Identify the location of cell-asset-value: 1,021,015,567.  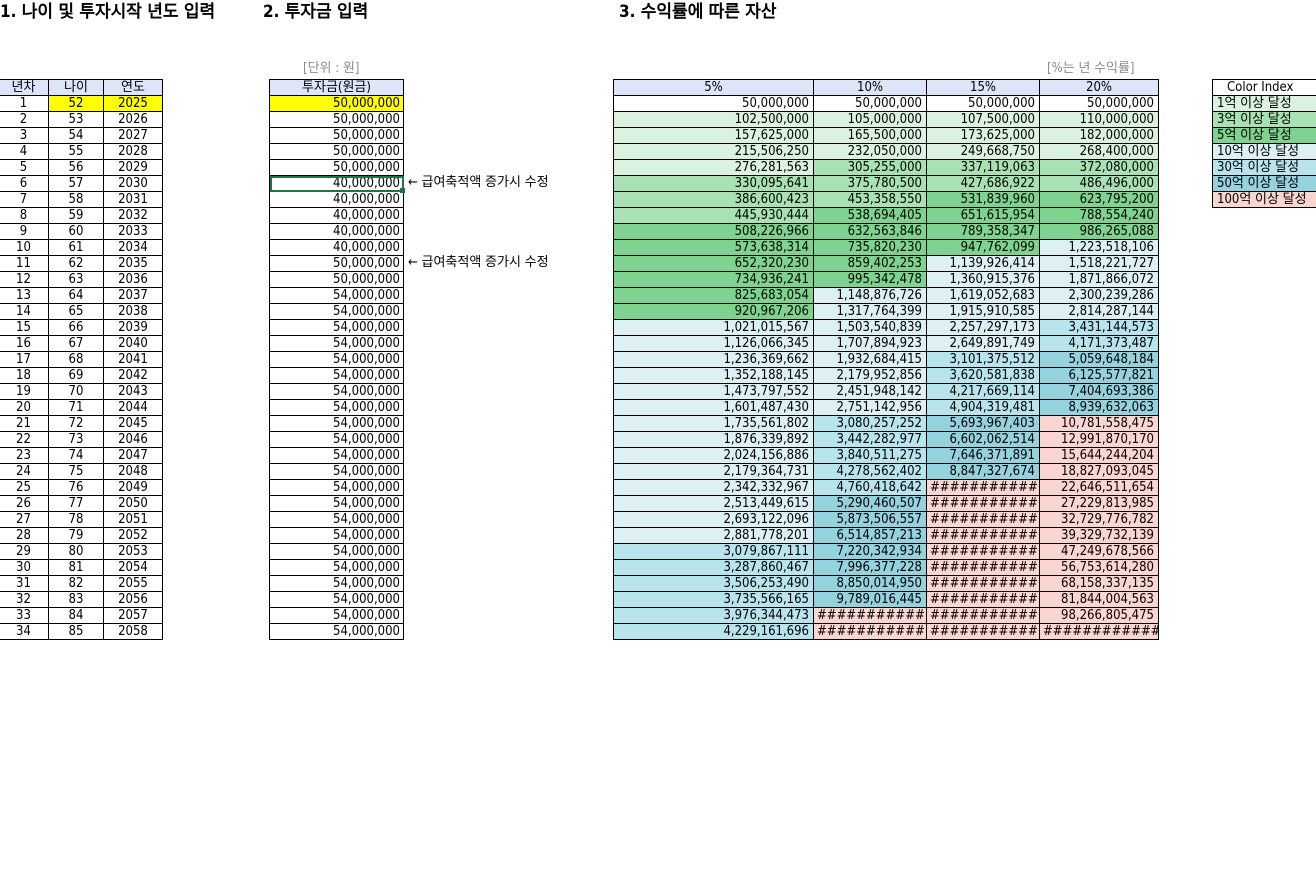
(713, 327).